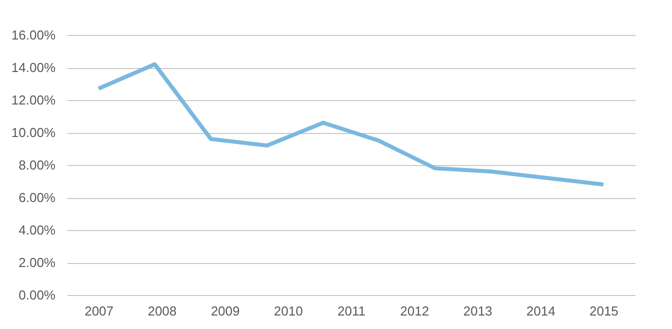 The height and width of the screenshot is (329, 672). Describe the element at coordinates (288, 311) in the screenshot. I see `x-tick-label: 2010` at that location.